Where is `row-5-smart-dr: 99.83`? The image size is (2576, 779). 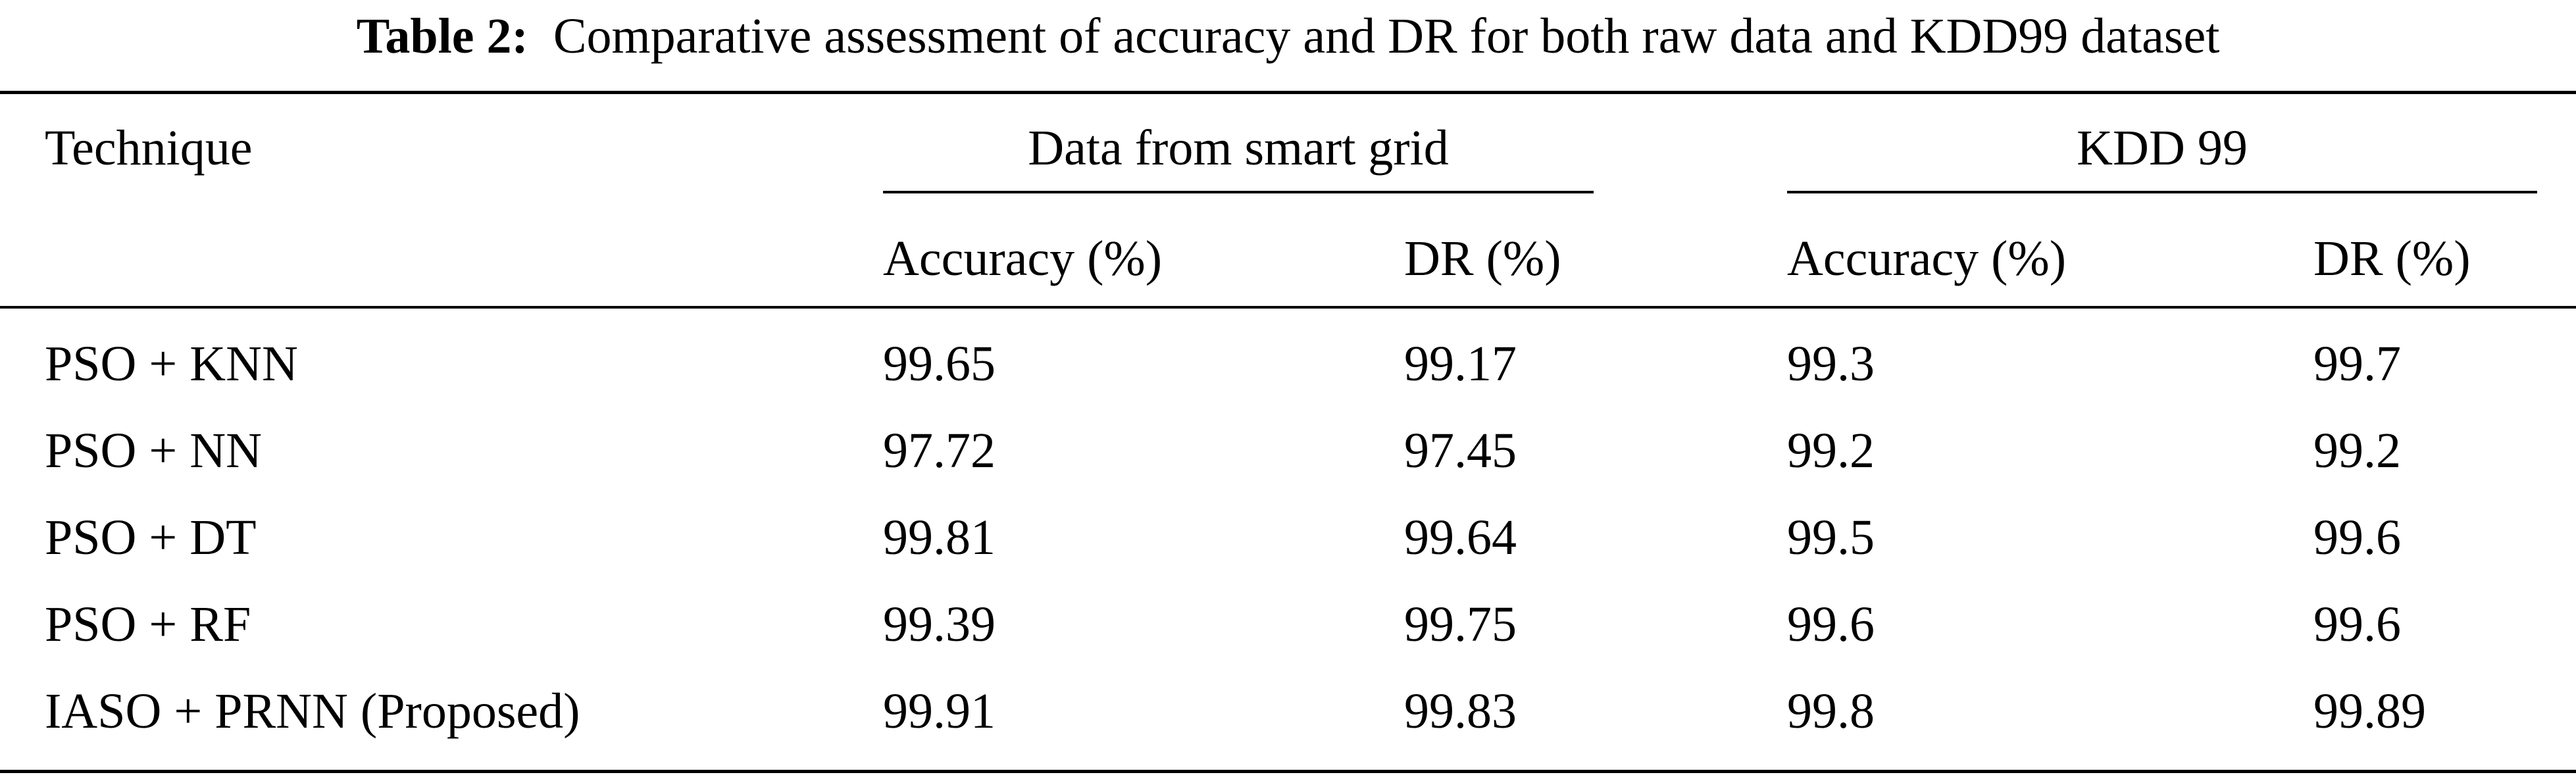 row-5-smart-dr: 99.83 is located at coordinates (1460, 711).